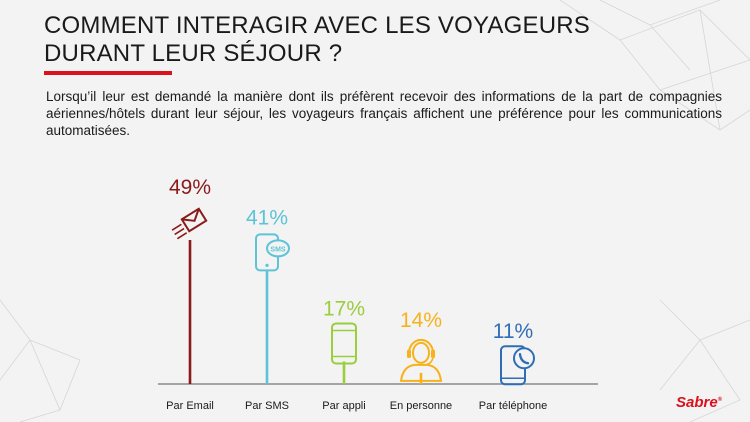 This screenshot has width=750, height=422. I want to click on title-underline, so click(108, 73).